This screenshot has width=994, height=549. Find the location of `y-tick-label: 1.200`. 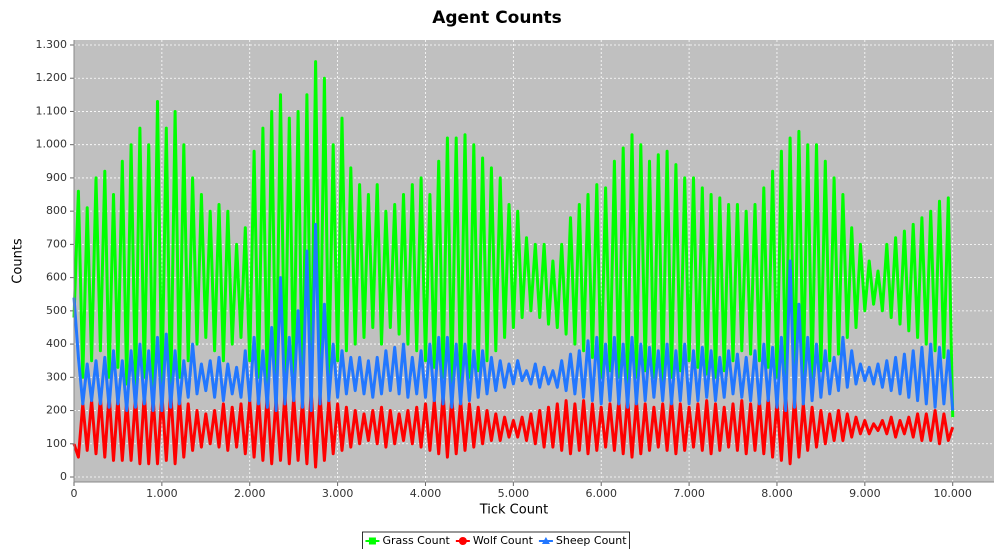

y-tick-label: 1.200 is located at coordinates (52, 77).